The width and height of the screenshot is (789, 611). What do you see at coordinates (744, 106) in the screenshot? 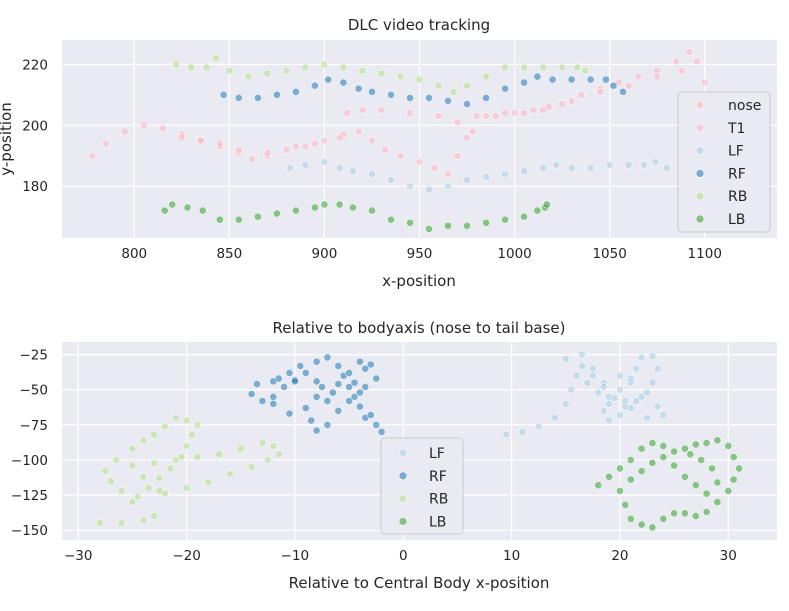
I see `legend-label-nose: nose` at bounding box center [744, 106].